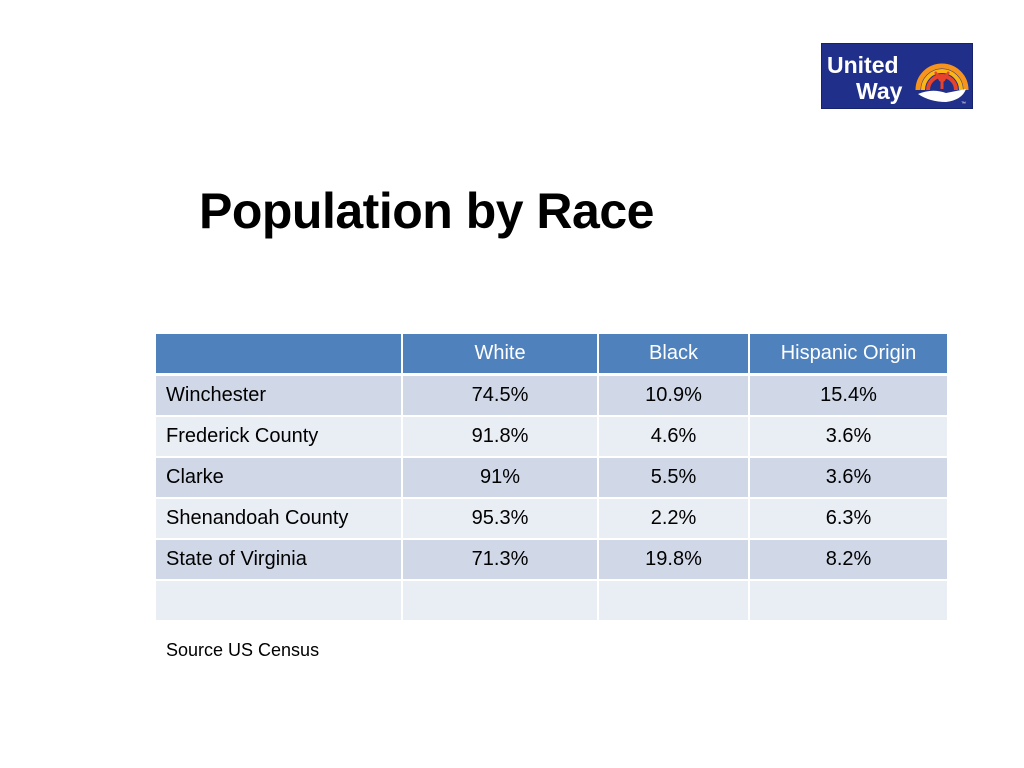 The image size is (1024, 768). I want to click on cell-black: 10.9%, so click(673, 395).